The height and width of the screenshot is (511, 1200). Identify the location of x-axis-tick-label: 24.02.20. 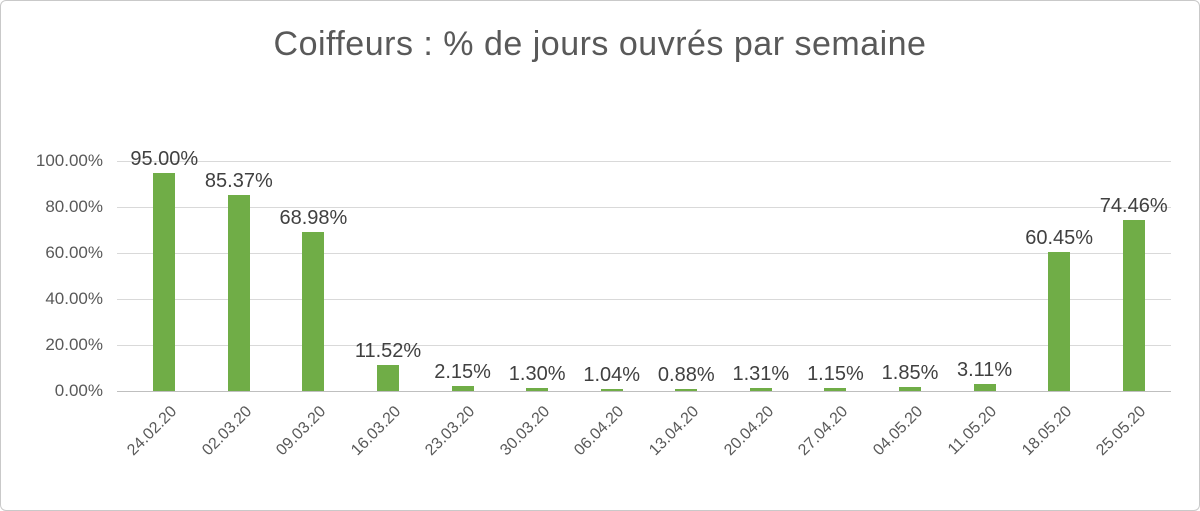
(152, 431).